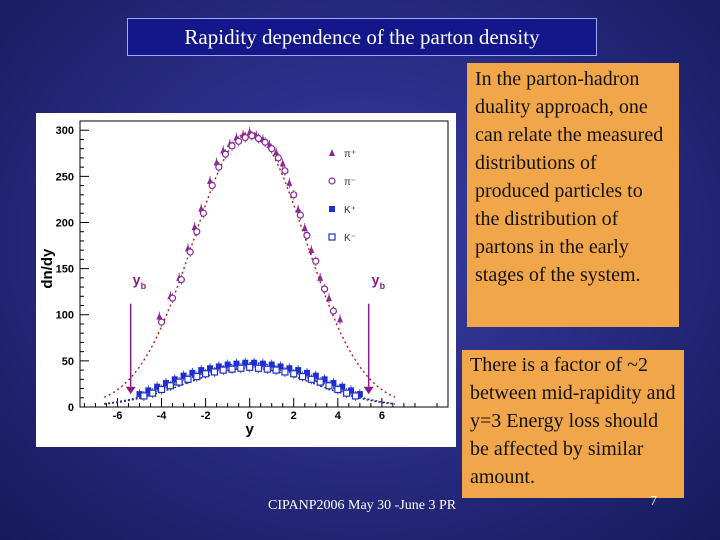  Describe the element at coordinates (65, 270) in the screenshot. I see `y-tick-label: 150` at that location.